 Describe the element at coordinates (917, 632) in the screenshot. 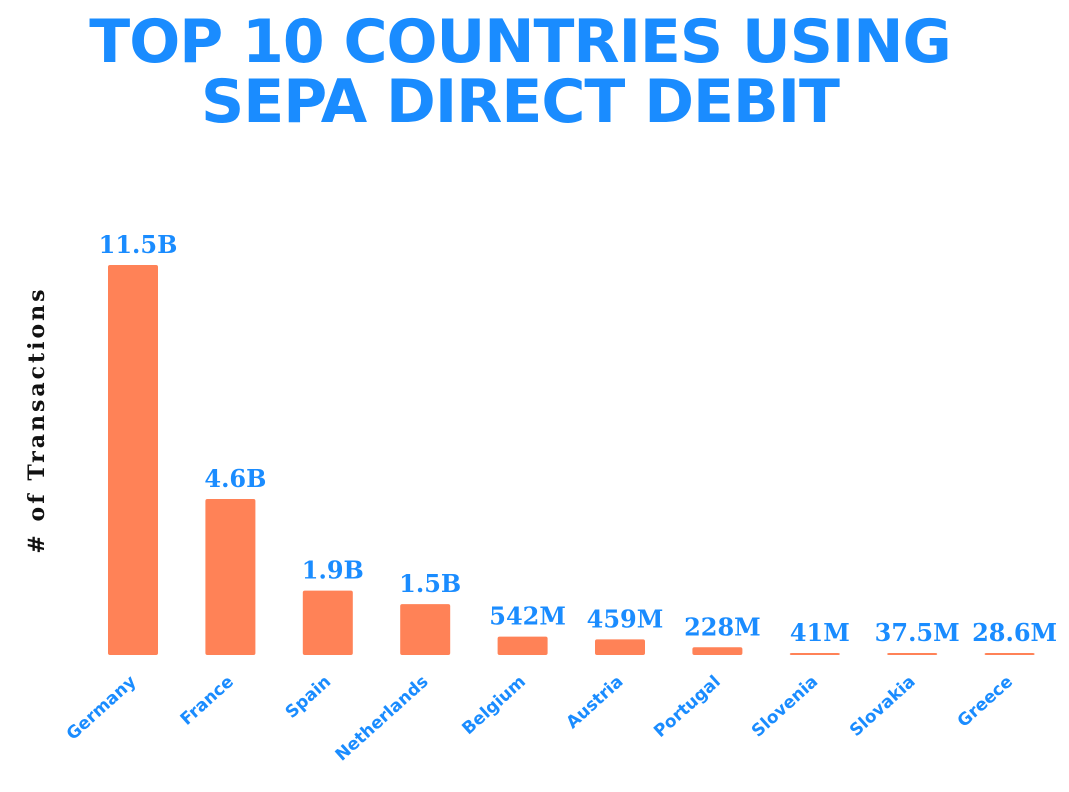

I see `data-label-slovakia: 37.5M` at that location.